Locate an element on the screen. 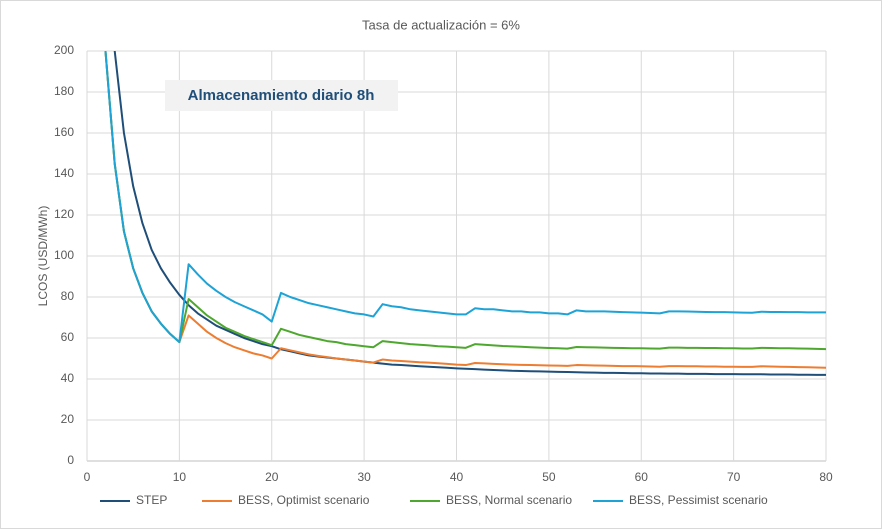 This screenshot has height=529, width=882. y-tick-label: 120 is located at coordinates (64, 214).